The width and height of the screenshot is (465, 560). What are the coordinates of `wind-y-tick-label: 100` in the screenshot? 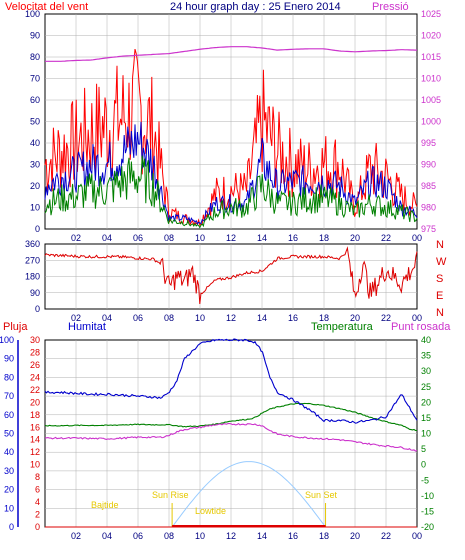 It's located at (32, 14).